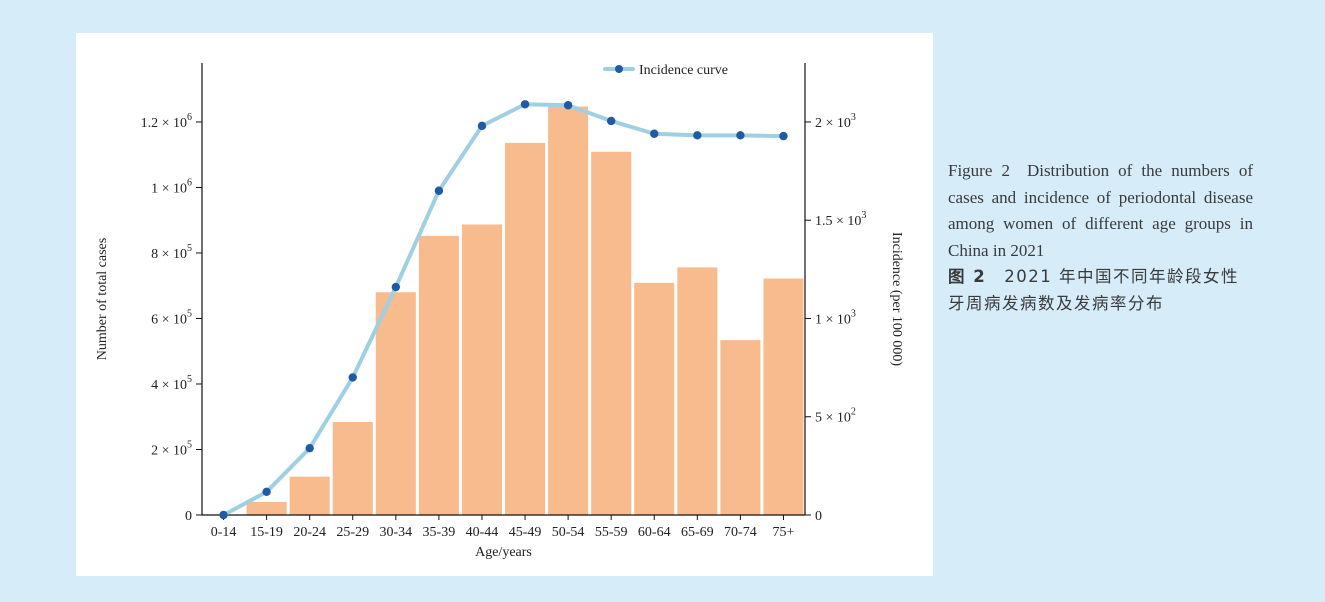 The height and width of the screenshot is (602, 1325). I want to click on x-tick-label-15-19: 15-19, so click(266, 532).